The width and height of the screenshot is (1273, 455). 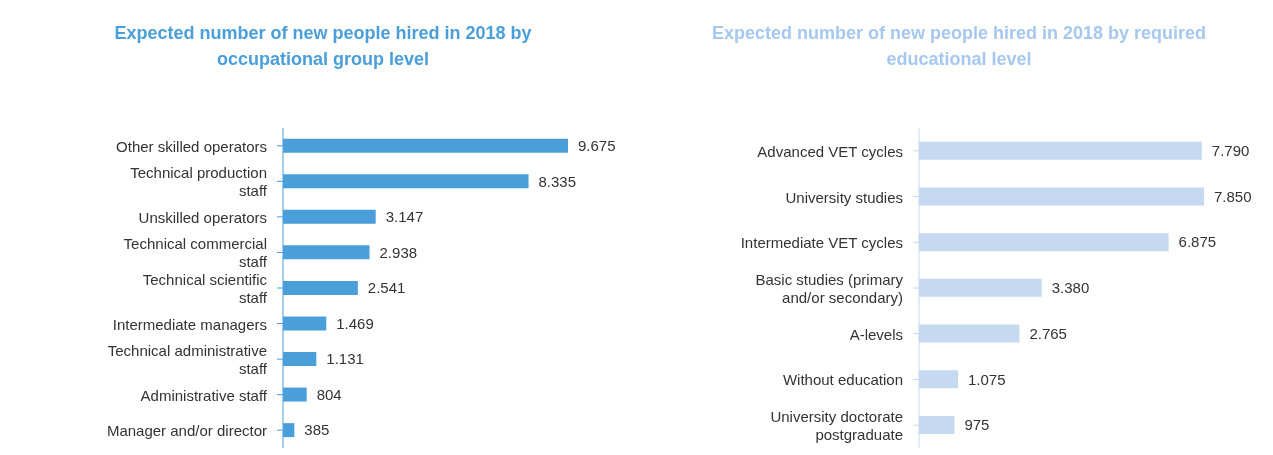 I want to click on y-tick-label: Technical scientific staff, so click(x=205, y=288).